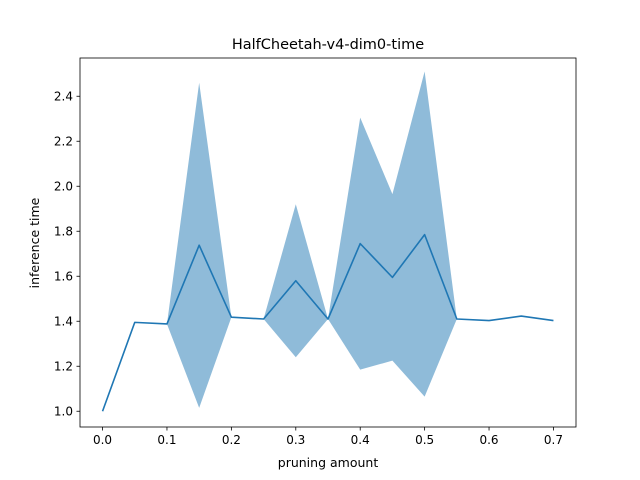  What do you see at coordinates (295, 440) in the screenshot?
I see `x-tick-label: 0.3` at bounding box center [295, 440].